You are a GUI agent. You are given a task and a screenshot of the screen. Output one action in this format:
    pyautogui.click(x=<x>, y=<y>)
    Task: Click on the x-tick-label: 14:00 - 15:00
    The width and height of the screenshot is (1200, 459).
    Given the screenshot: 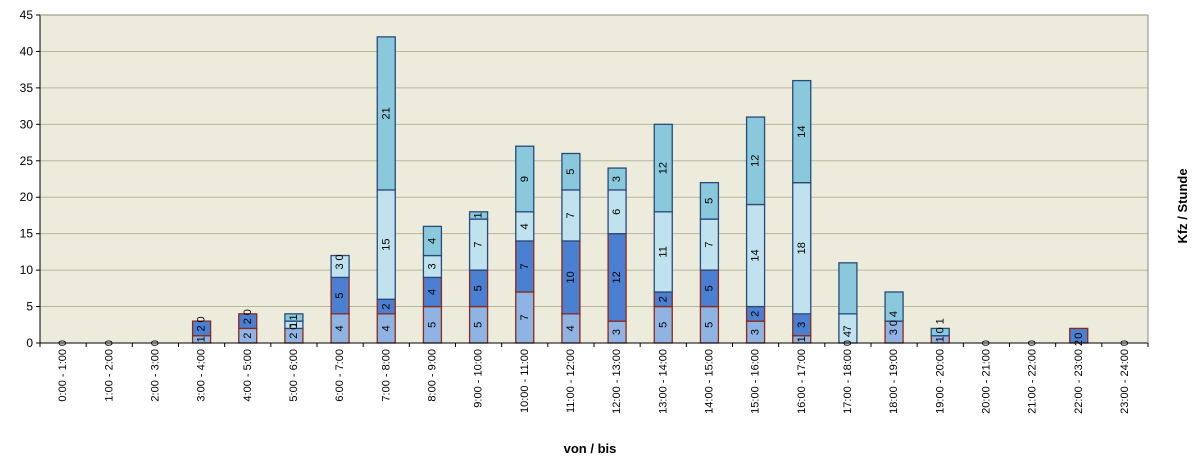 What is the action you would take?
    pyautogui.click(x=709, y=381)
    